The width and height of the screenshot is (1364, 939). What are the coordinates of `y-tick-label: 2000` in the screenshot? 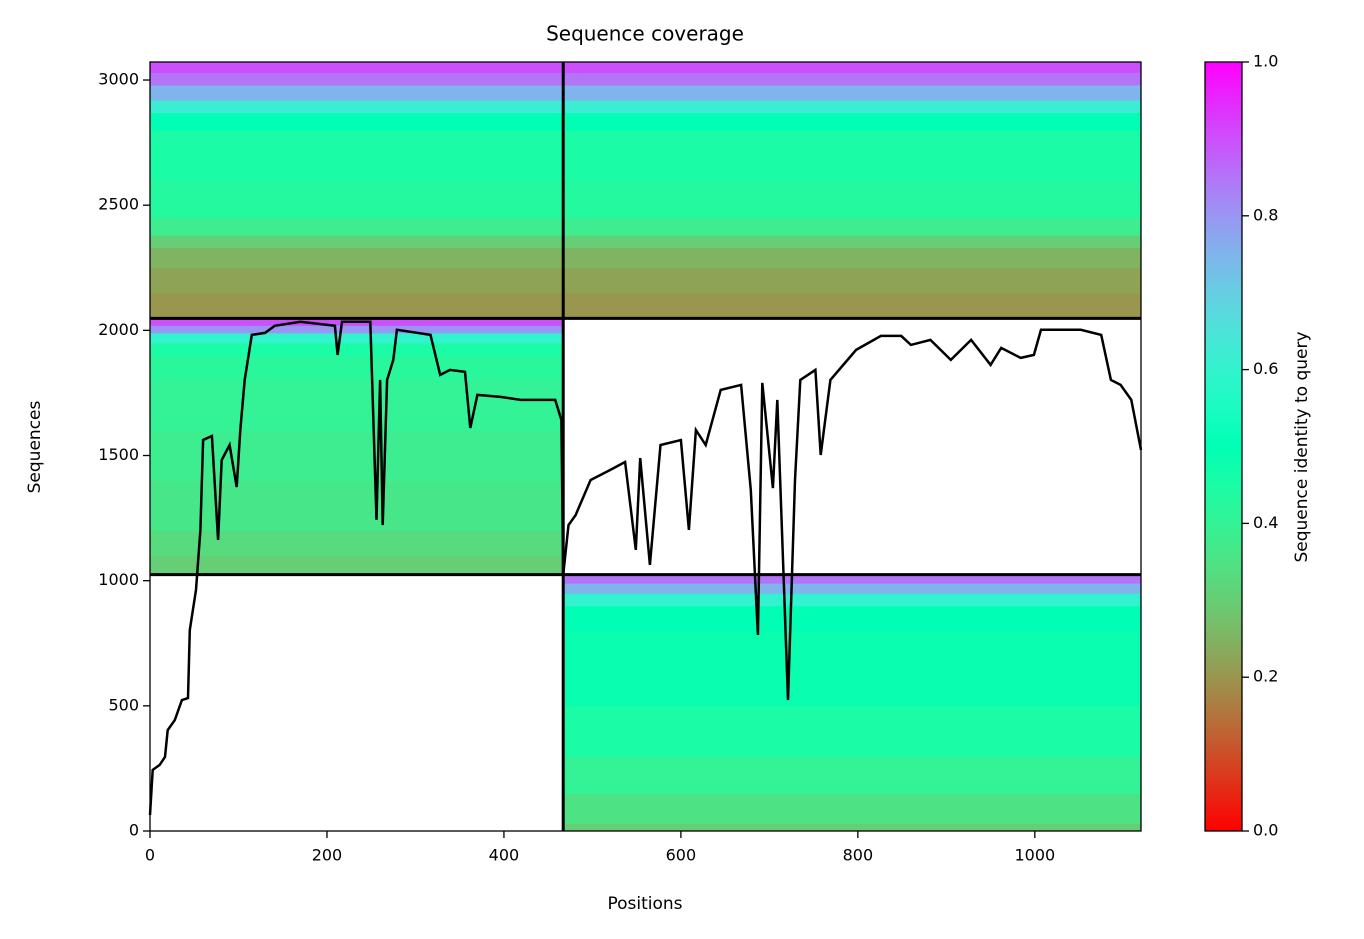 It's located at (118, 329).